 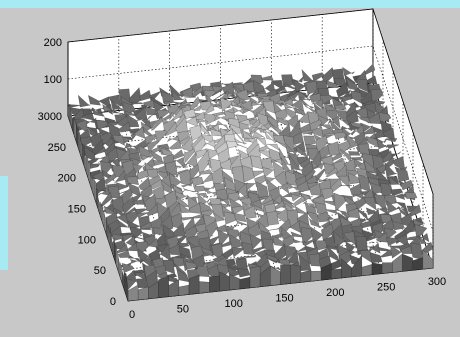 I want to click on z-tick-label: 200, so click(x=53, y=43).